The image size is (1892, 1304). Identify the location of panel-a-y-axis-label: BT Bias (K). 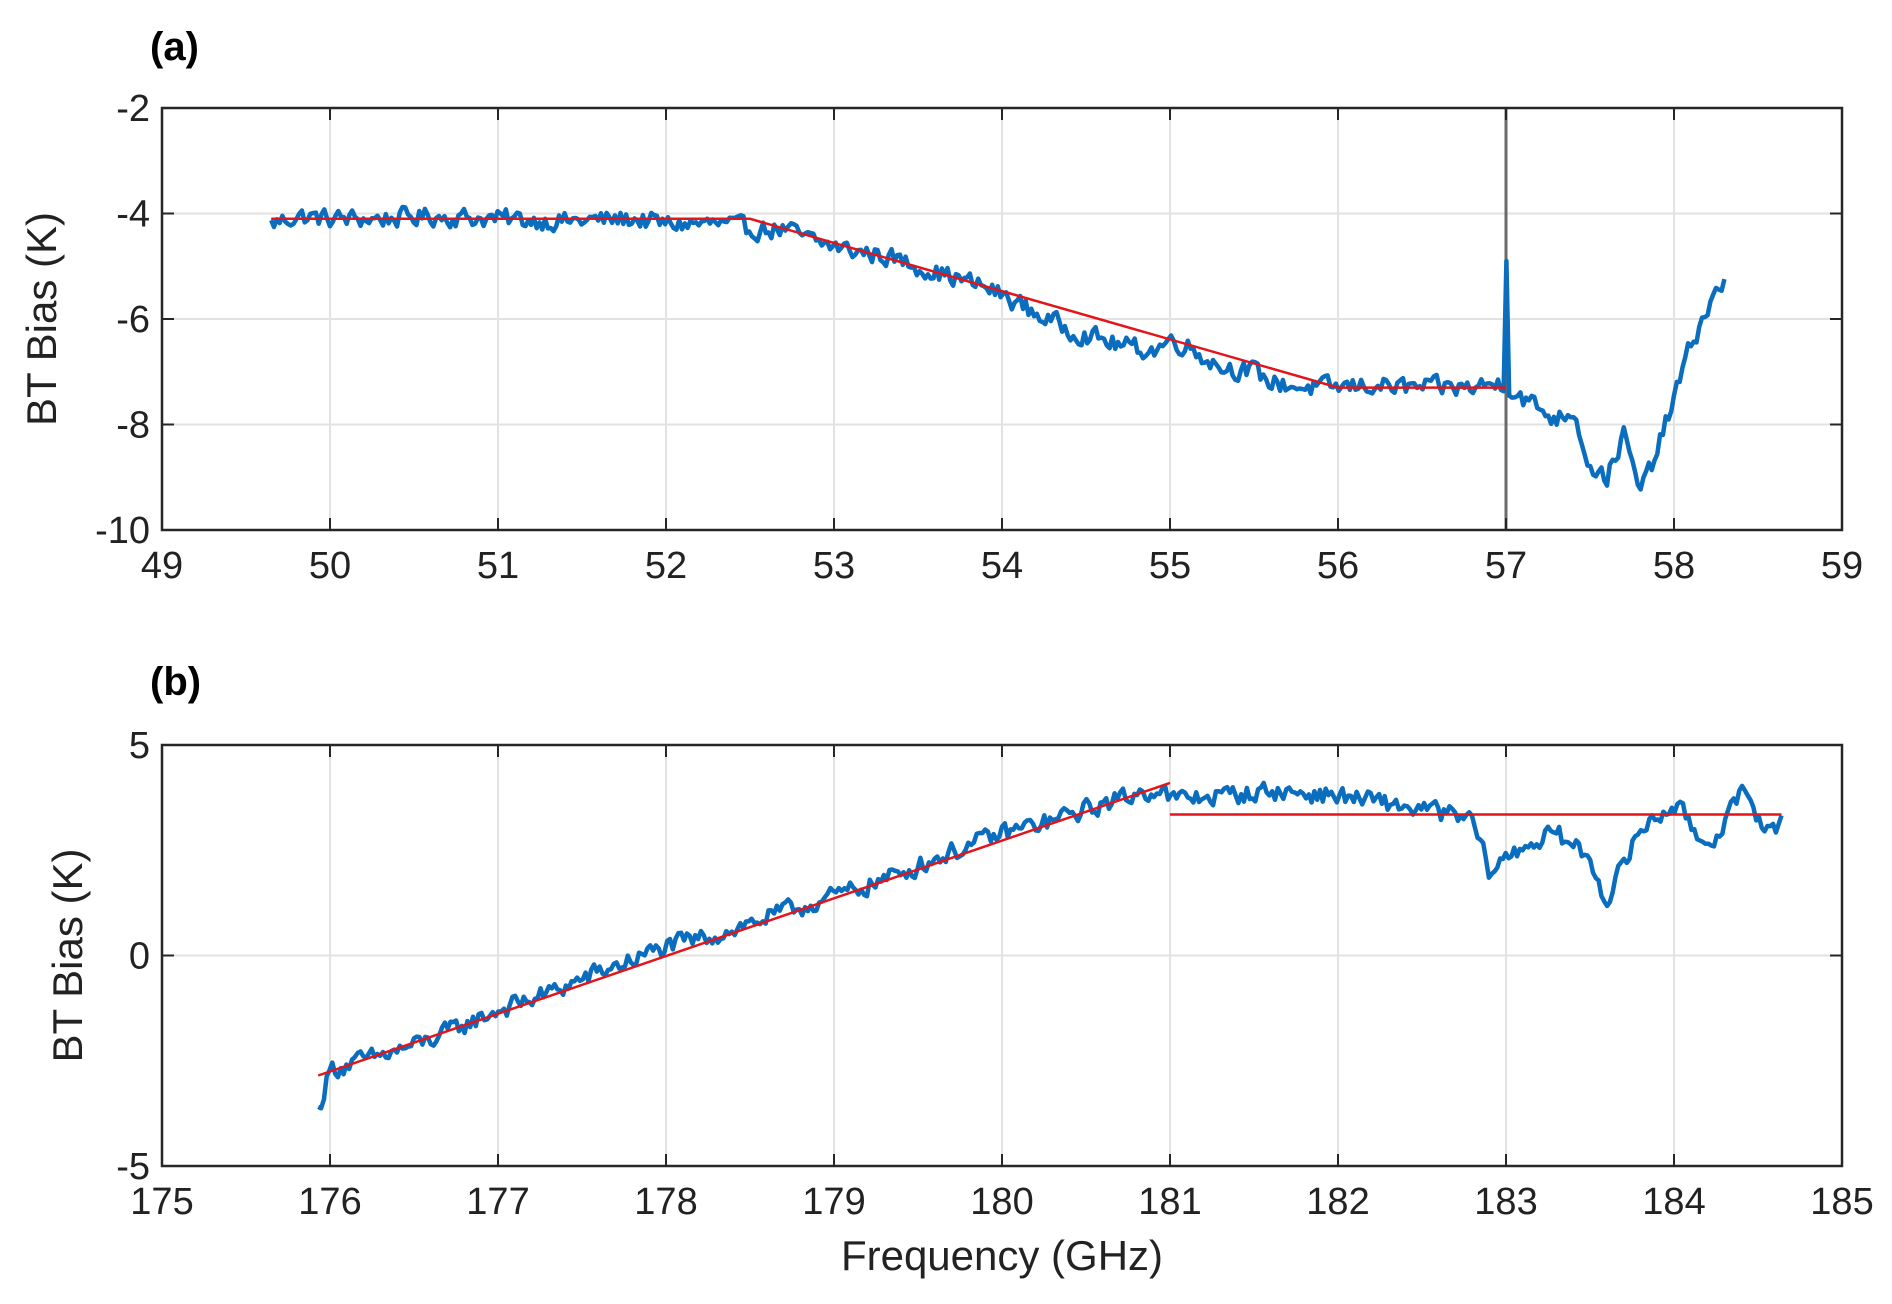
(41, 319).